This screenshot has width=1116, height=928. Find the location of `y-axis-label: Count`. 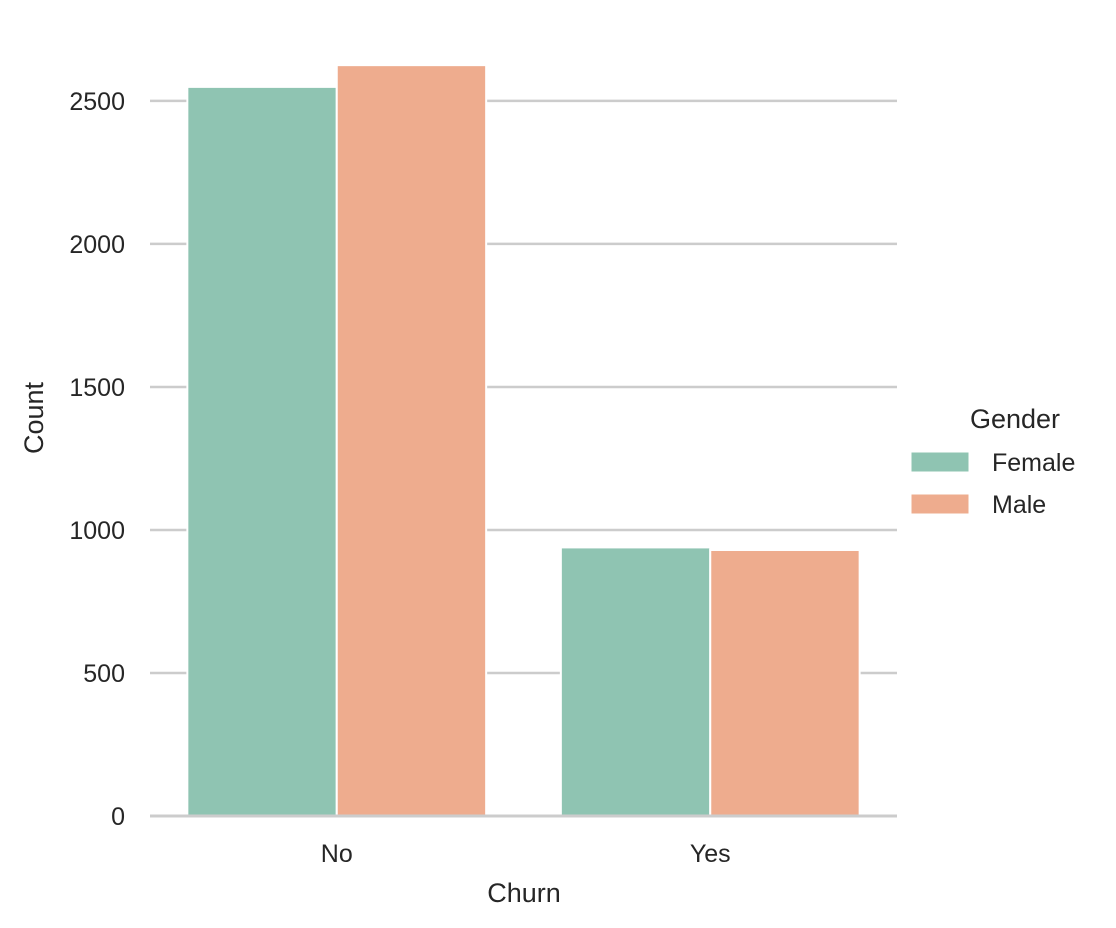

y-axis-label: Count is located at coordinates (34, 417).